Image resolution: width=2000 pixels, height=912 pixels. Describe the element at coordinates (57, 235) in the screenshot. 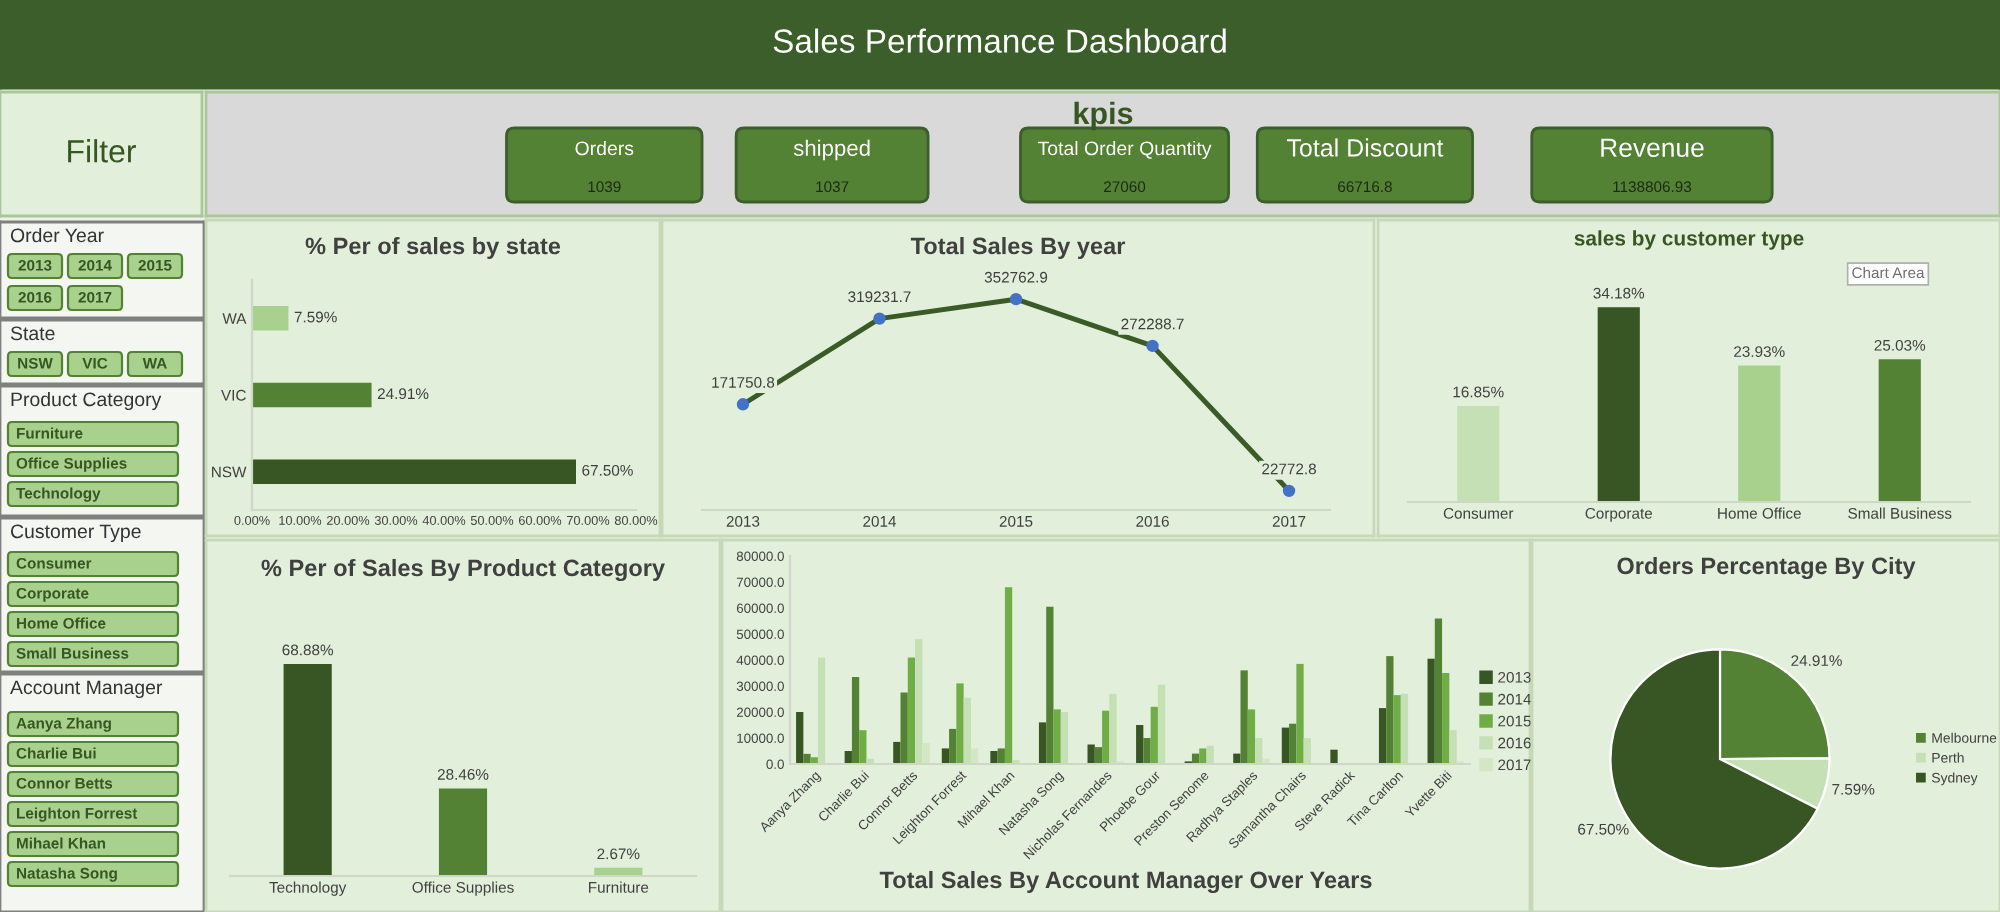

I see `text: Order Year` at that location.